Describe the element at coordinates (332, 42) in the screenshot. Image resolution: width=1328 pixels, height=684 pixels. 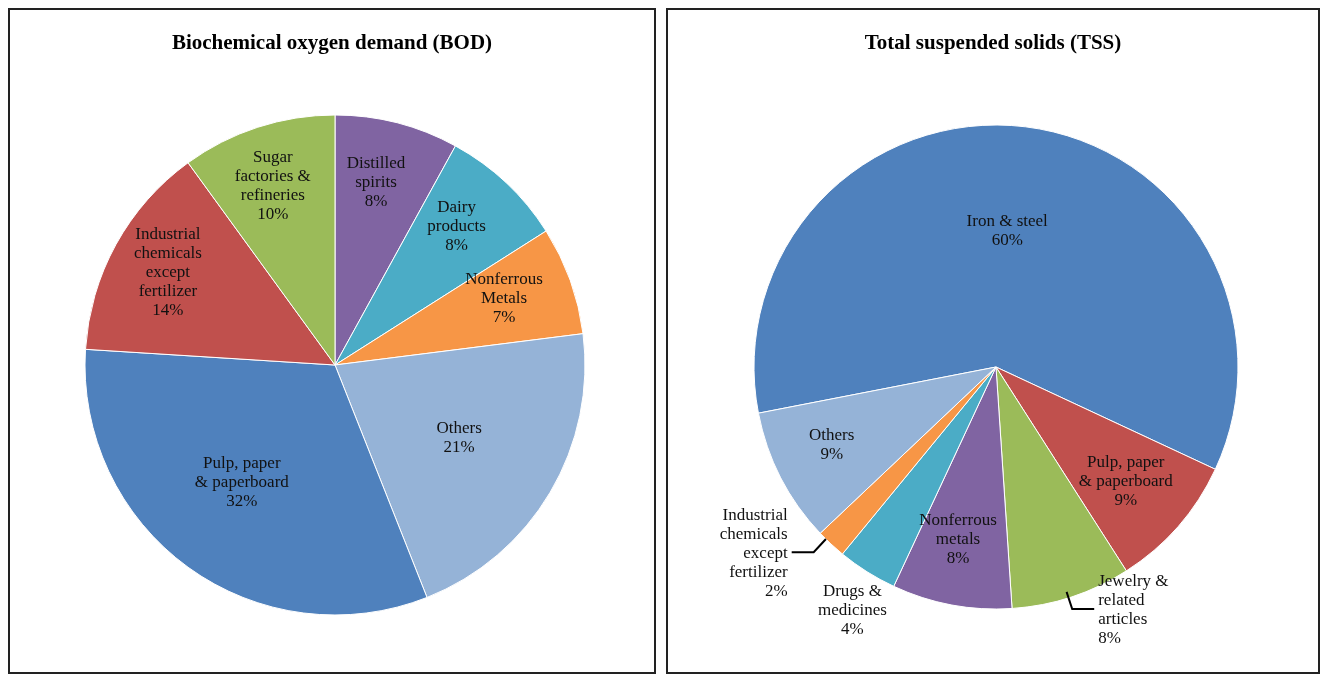
I see `chart-title: Biochemical oxygen demand (BOD)` at that location.